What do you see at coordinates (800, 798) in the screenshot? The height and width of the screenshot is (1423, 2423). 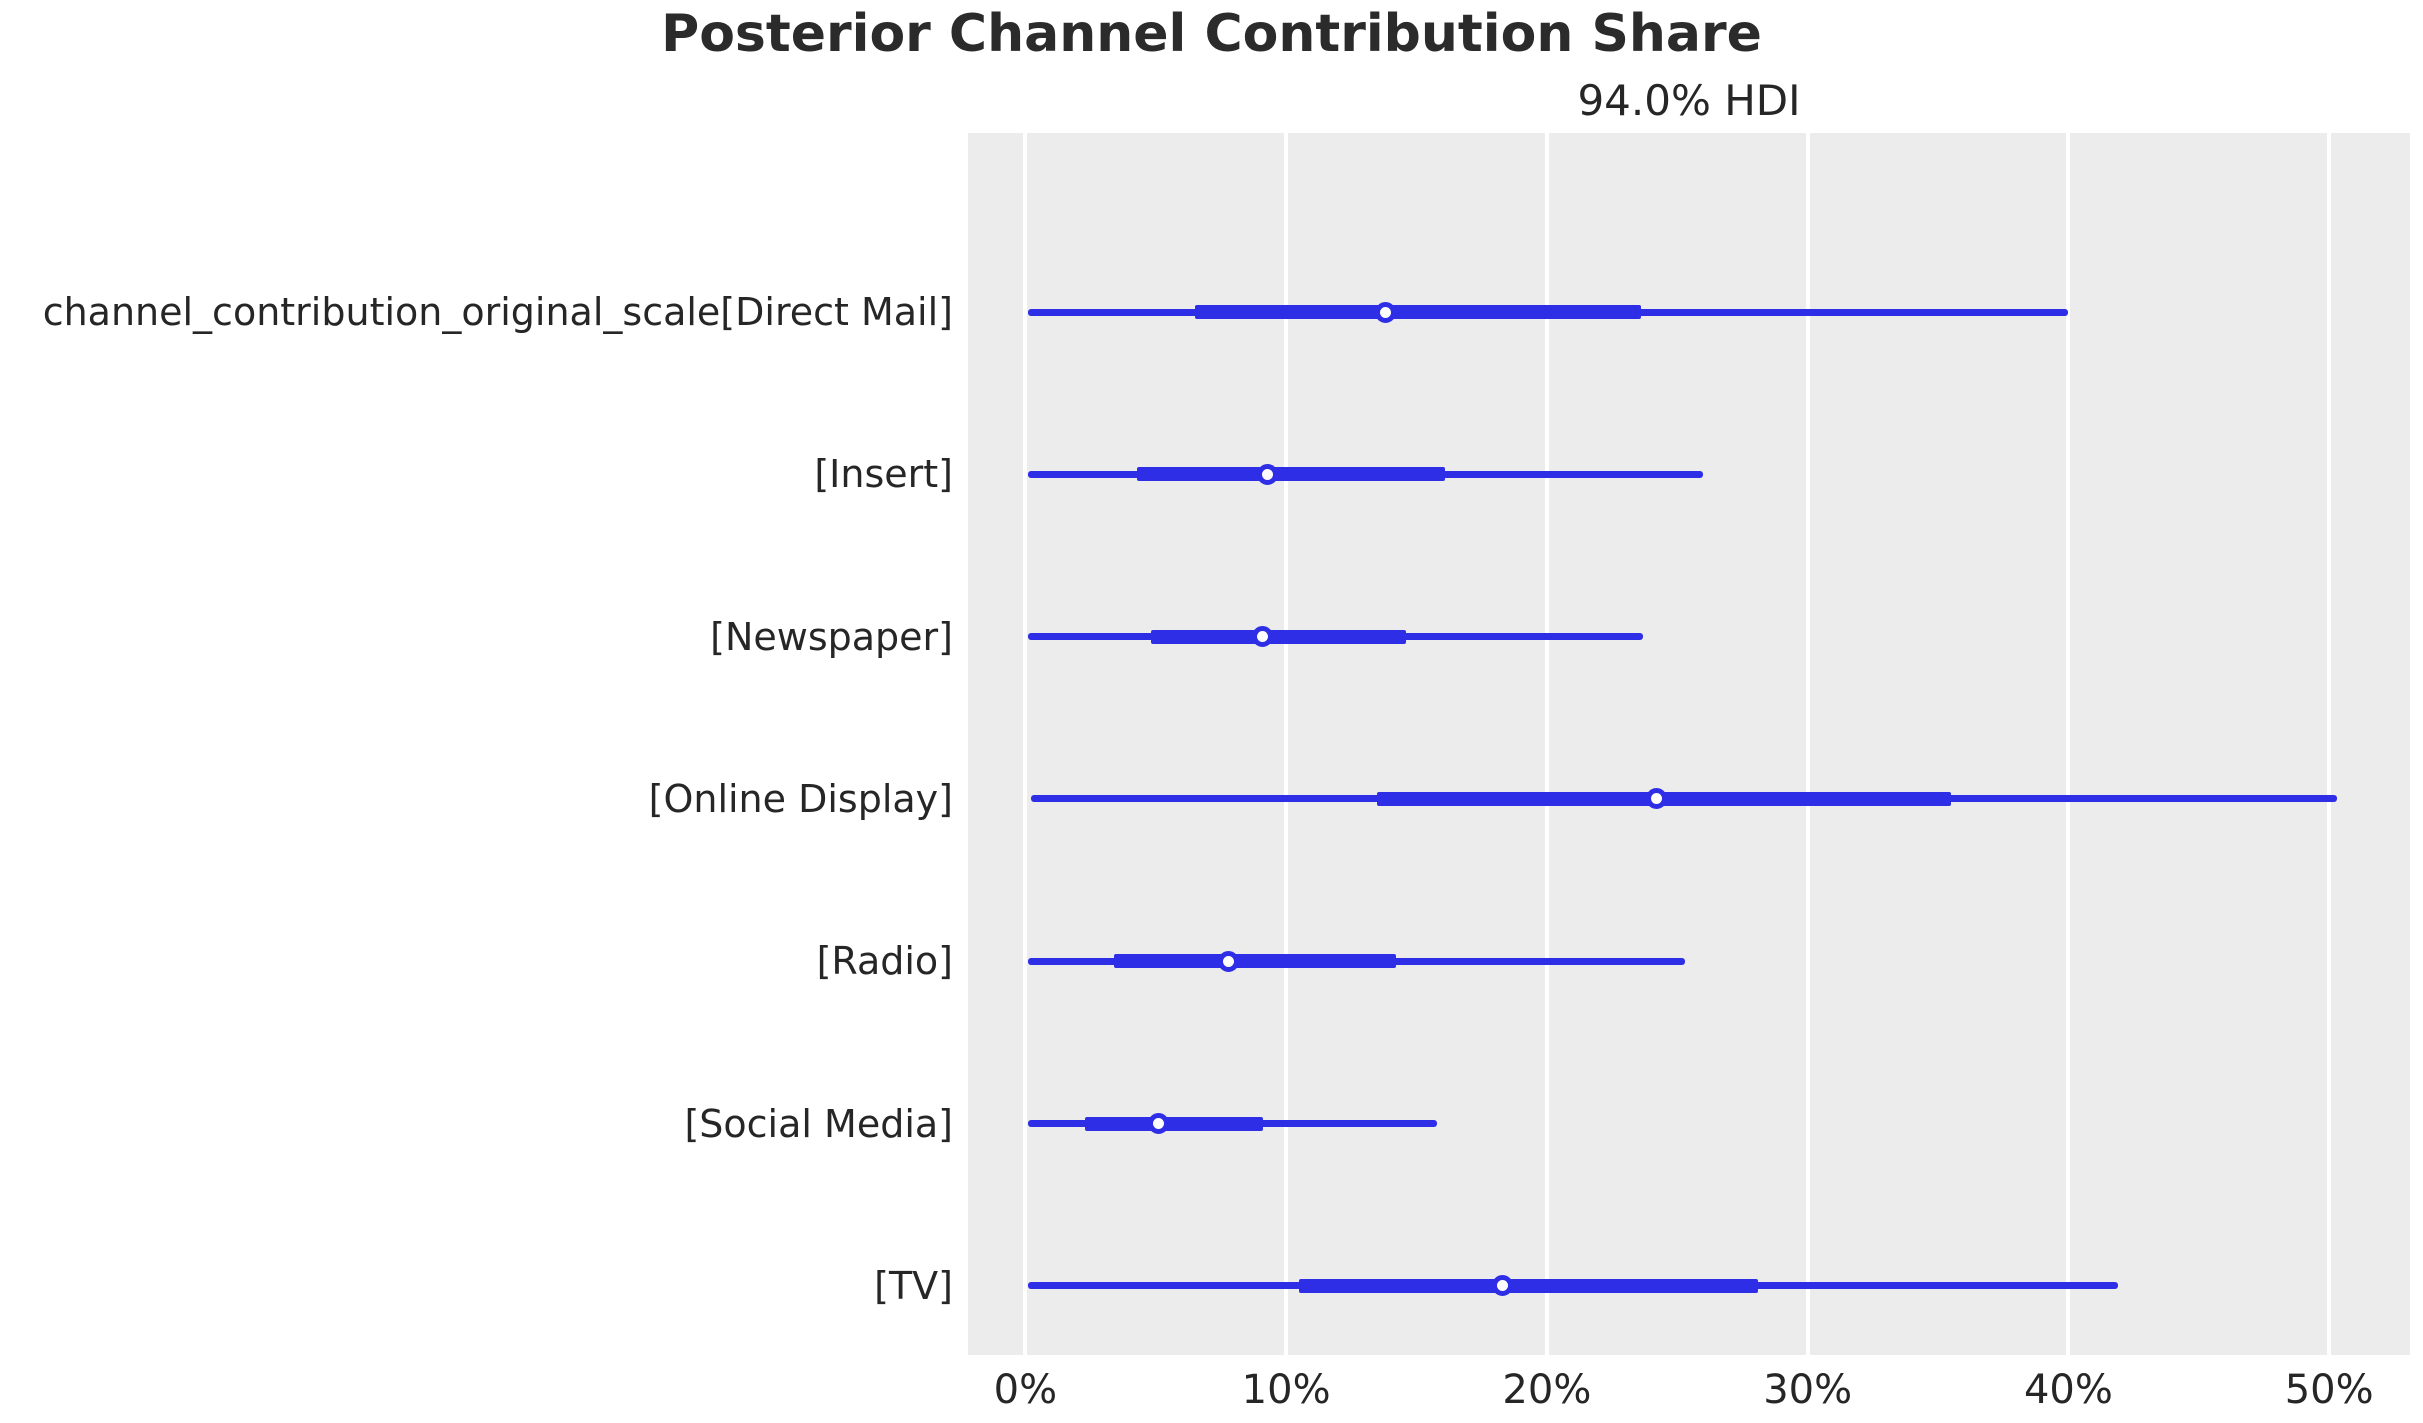 I see `y-label: [Online Display]` at bounding box center [800, 798].